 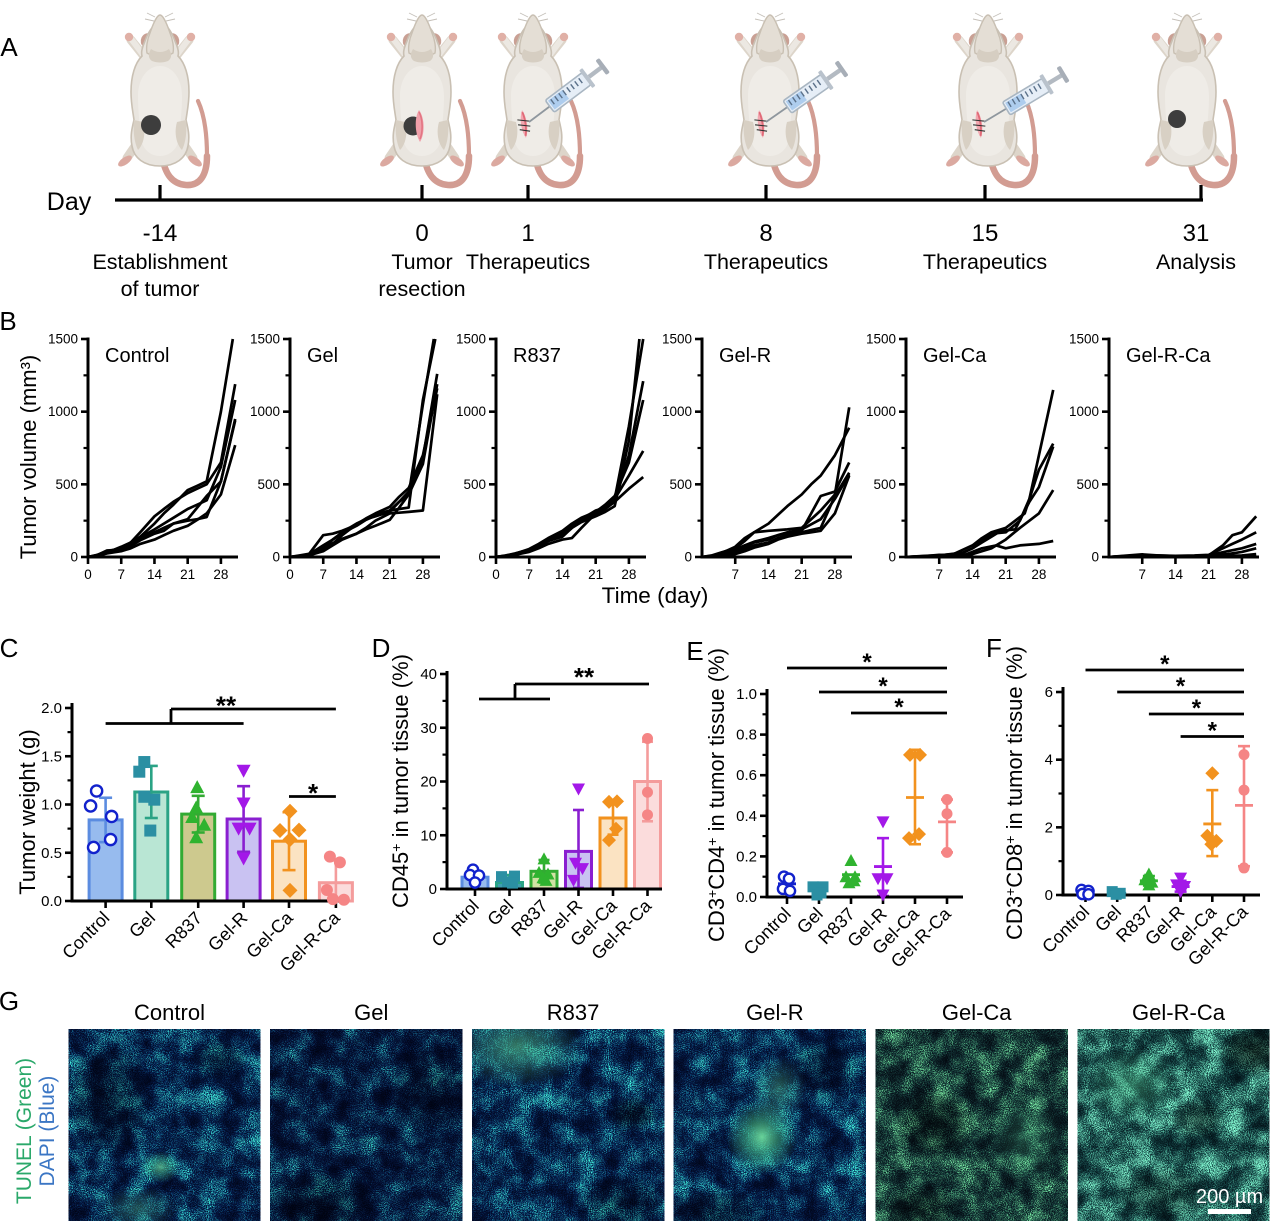 What do you see at coordinates (160, 289) in the screenshot?
I see `svg-text: of tumor` at bounding box center [160, 289].